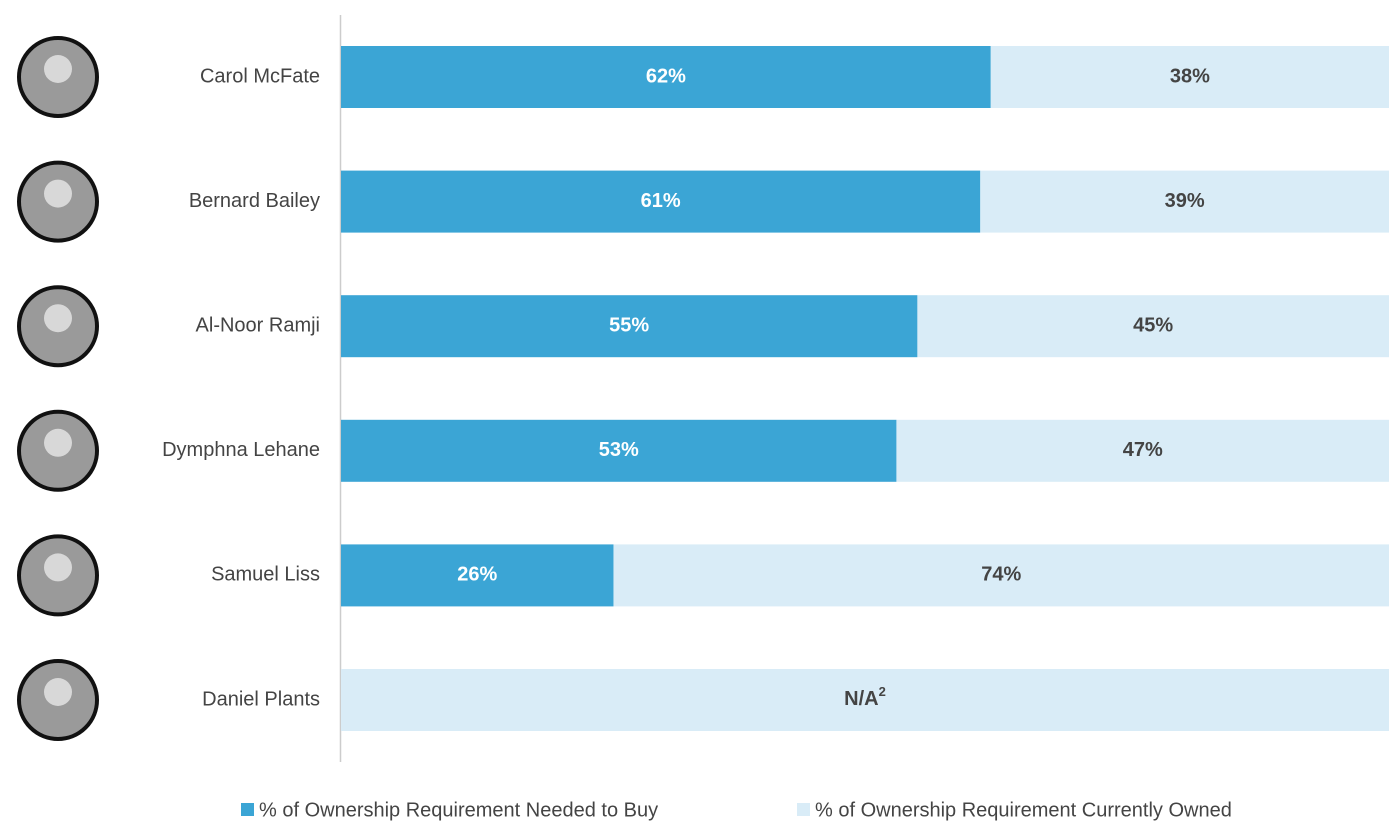 This screenshot has width=1389, height=822. I want to click on category-label: Al-Noor Ramji, so click(258, 325).